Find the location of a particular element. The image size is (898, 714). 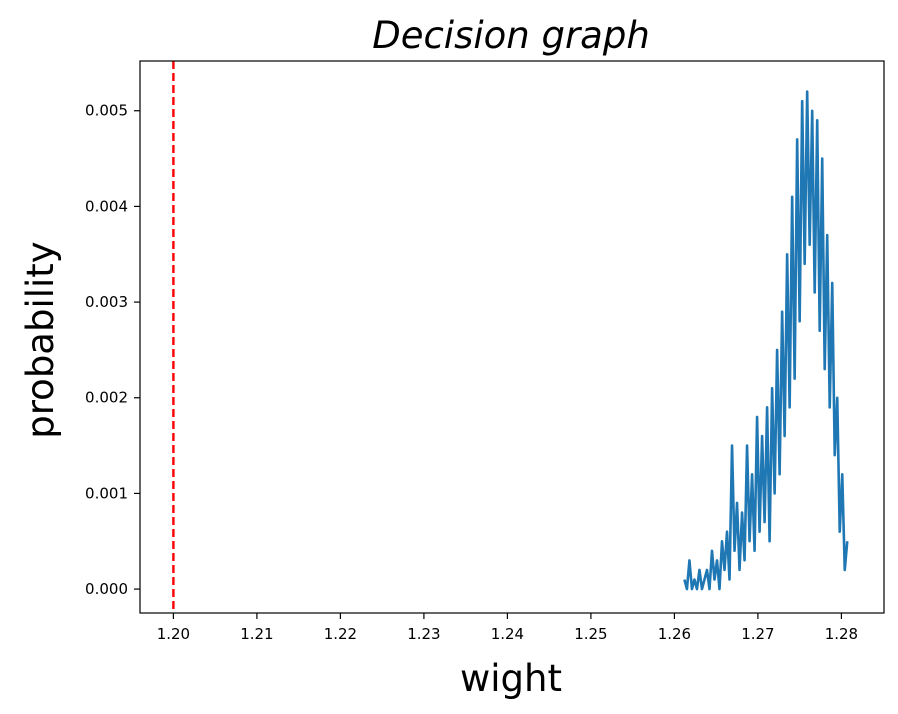

y-tick-label: 0.004 is located at coordinates (106, 206).